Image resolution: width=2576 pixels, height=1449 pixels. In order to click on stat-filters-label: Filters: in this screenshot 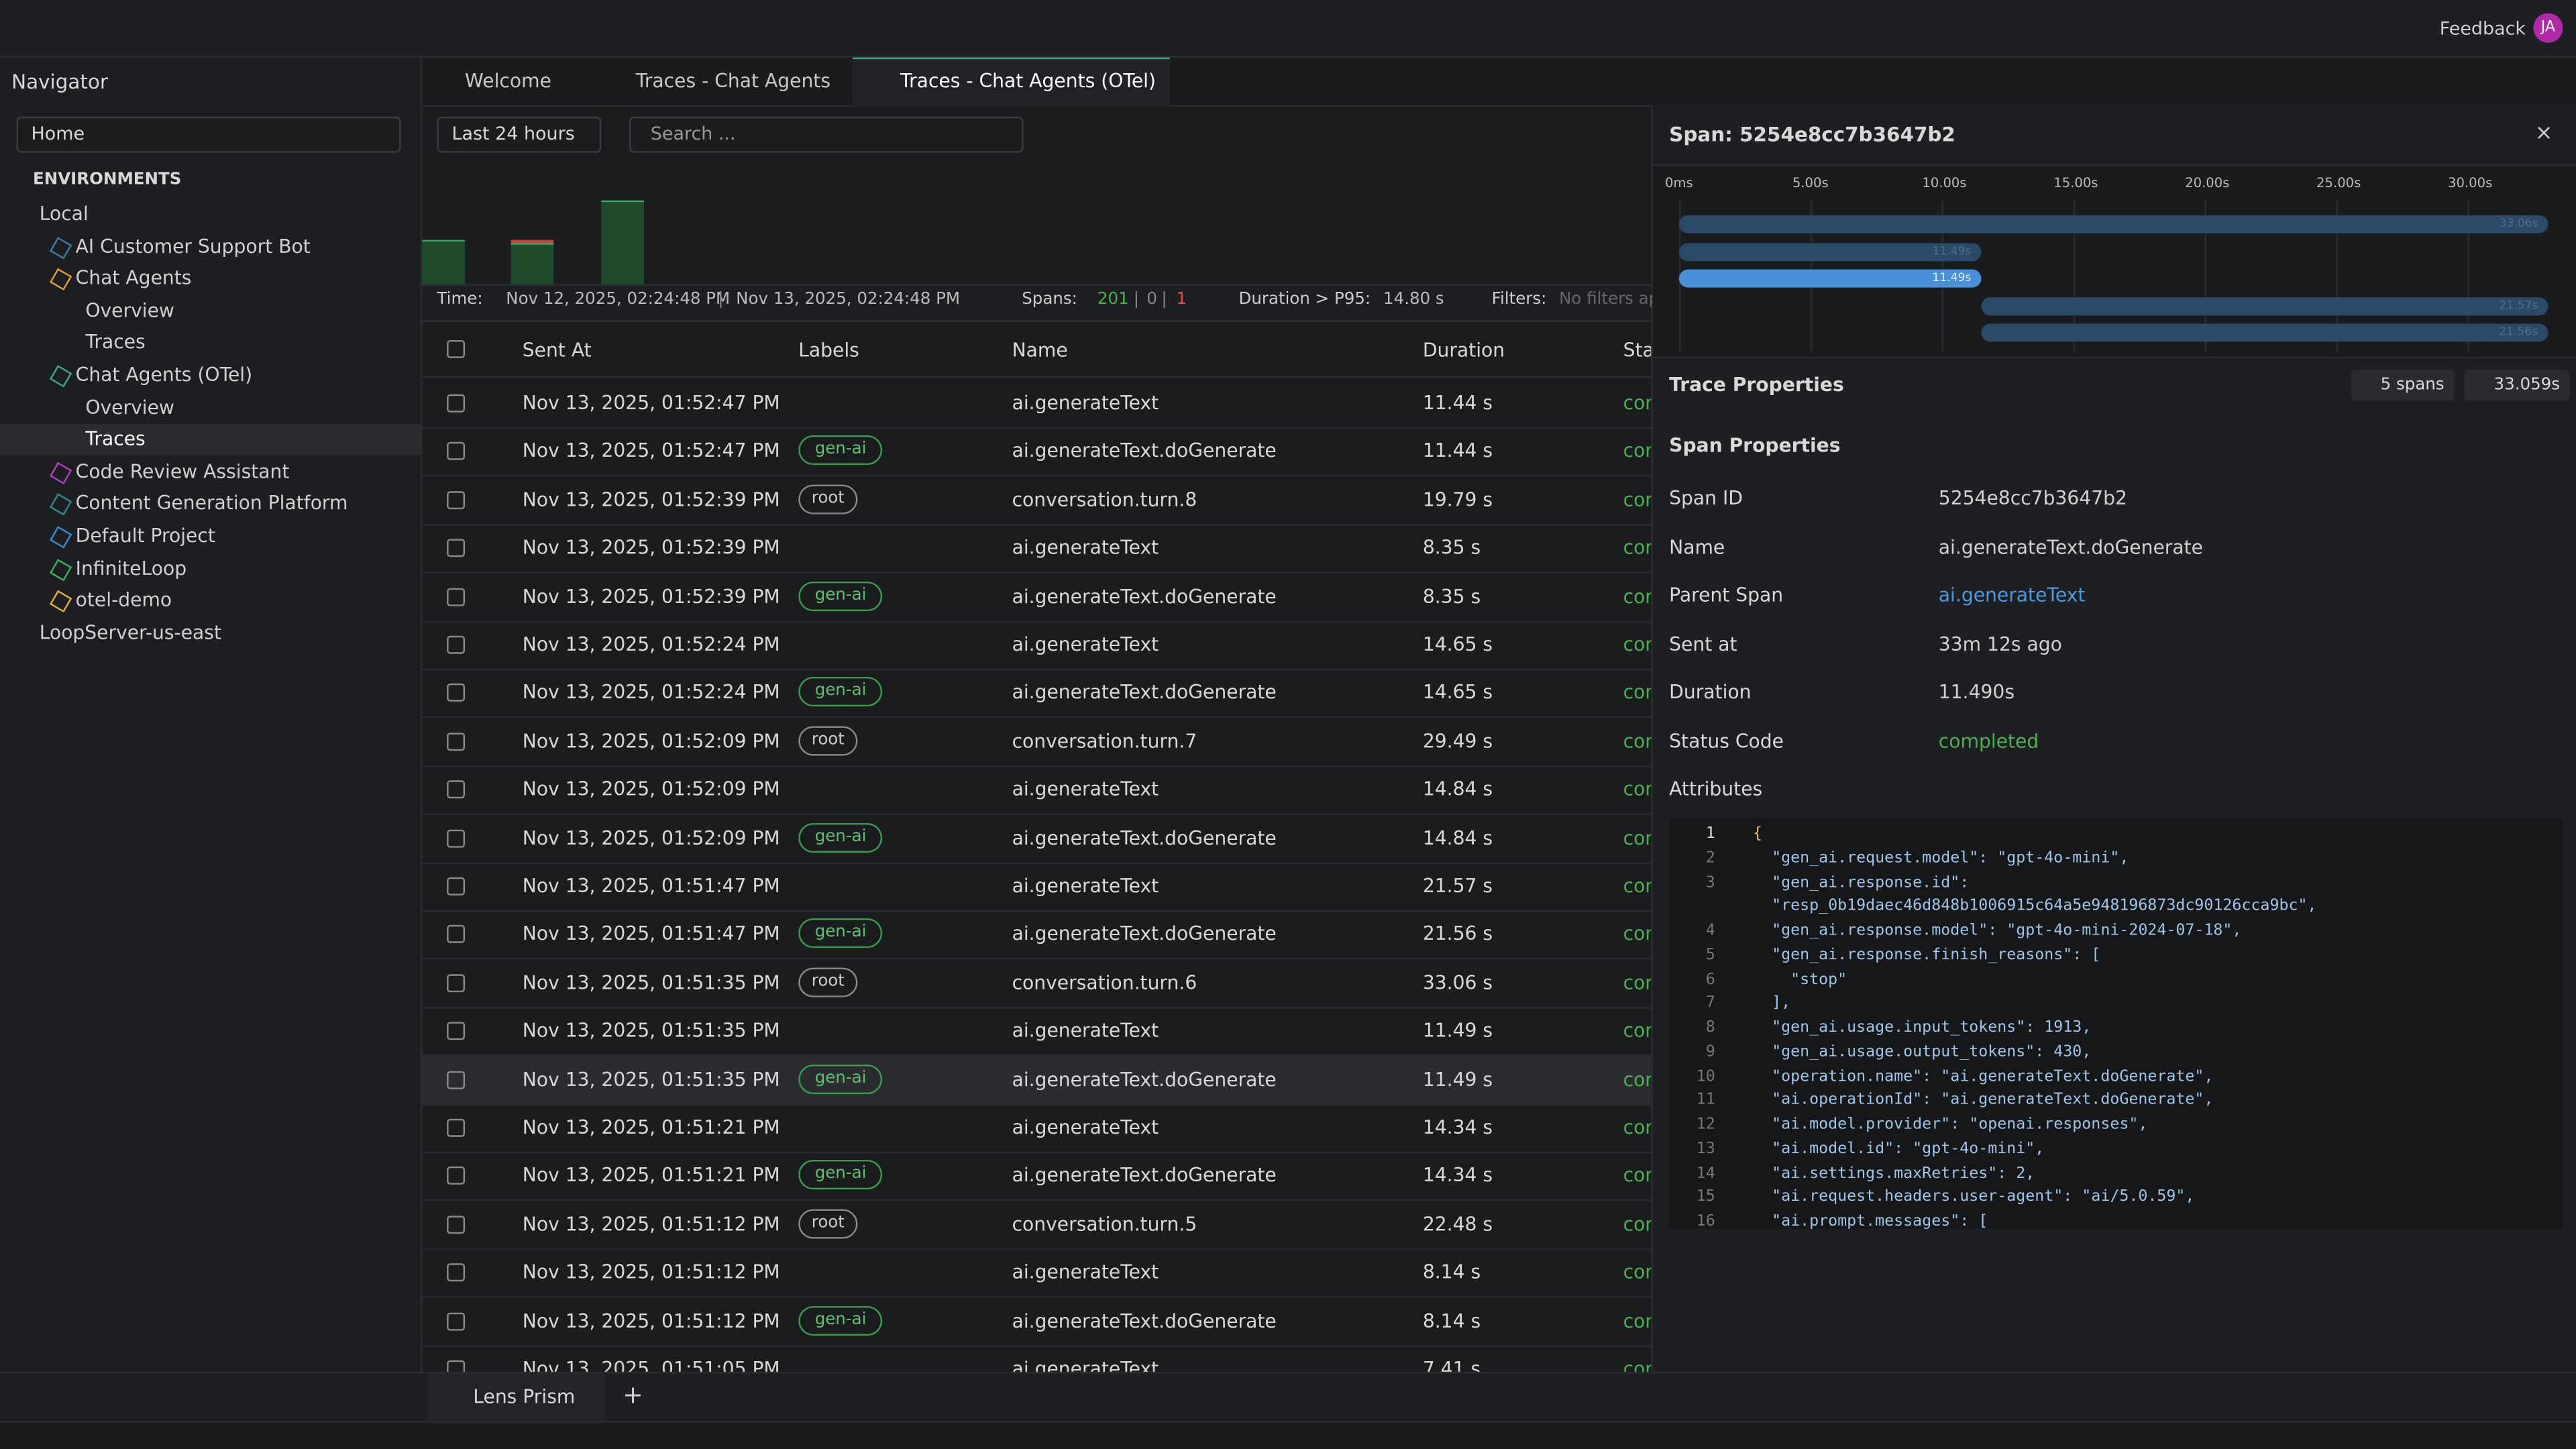, I will do `click(1519, 299)`.